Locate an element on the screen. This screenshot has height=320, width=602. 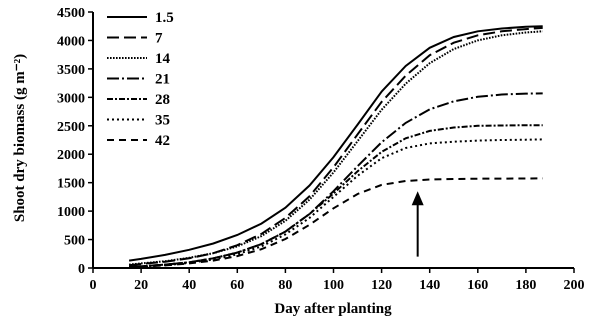
y-tick-label: 3000 is located at coordinates (71, 98).